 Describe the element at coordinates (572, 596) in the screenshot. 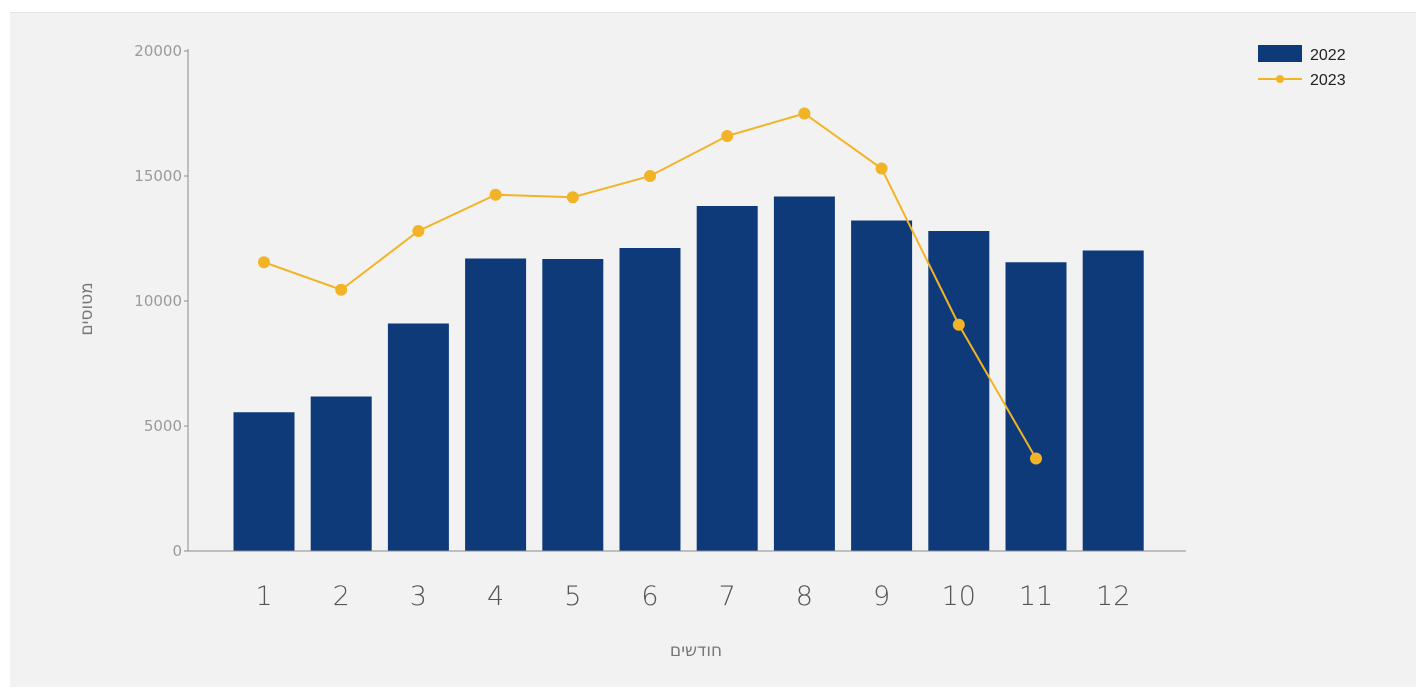

I see `x-tick-label: 5` at that location.